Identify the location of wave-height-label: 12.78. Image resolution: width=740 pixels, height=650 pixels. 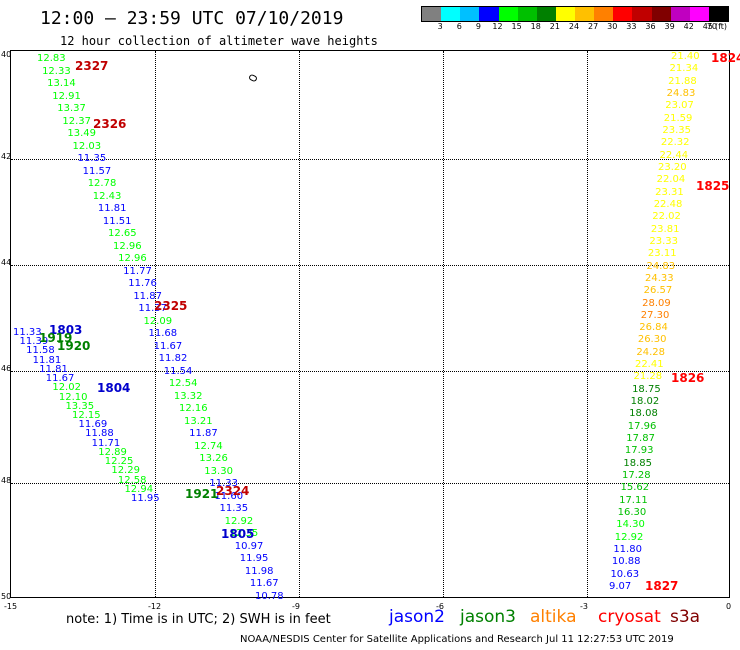
(102, 184).